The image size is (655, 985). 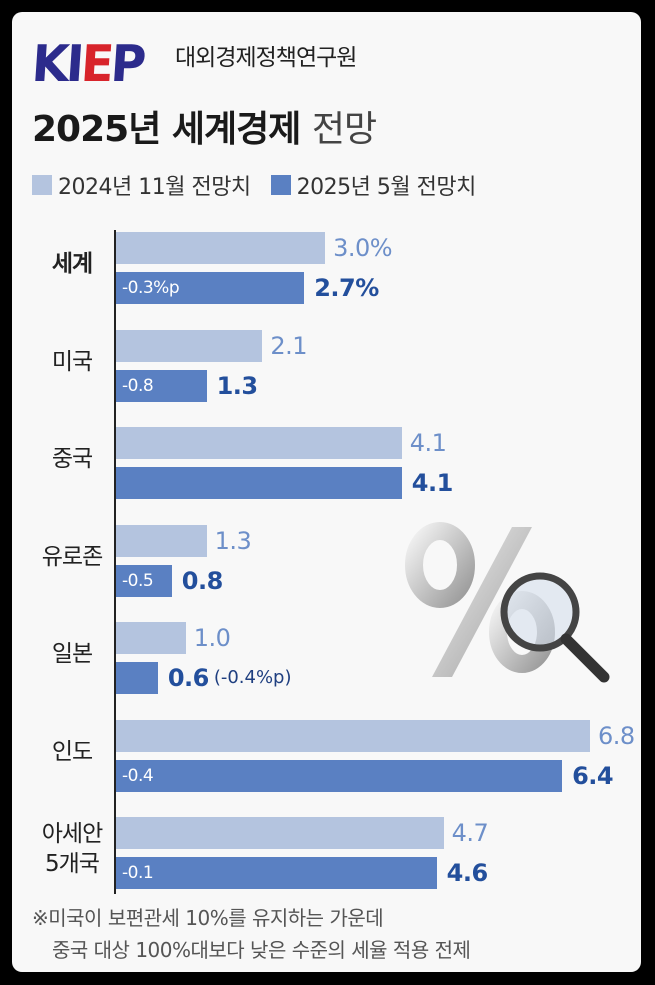 I want to click on value-label-prev: 3.0%, so click(x=363, y=248).